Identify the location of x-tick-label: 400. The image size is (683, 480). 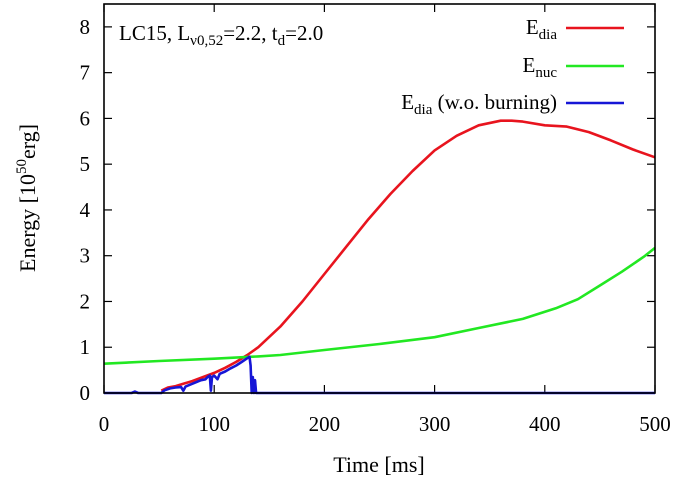
(545, 424).